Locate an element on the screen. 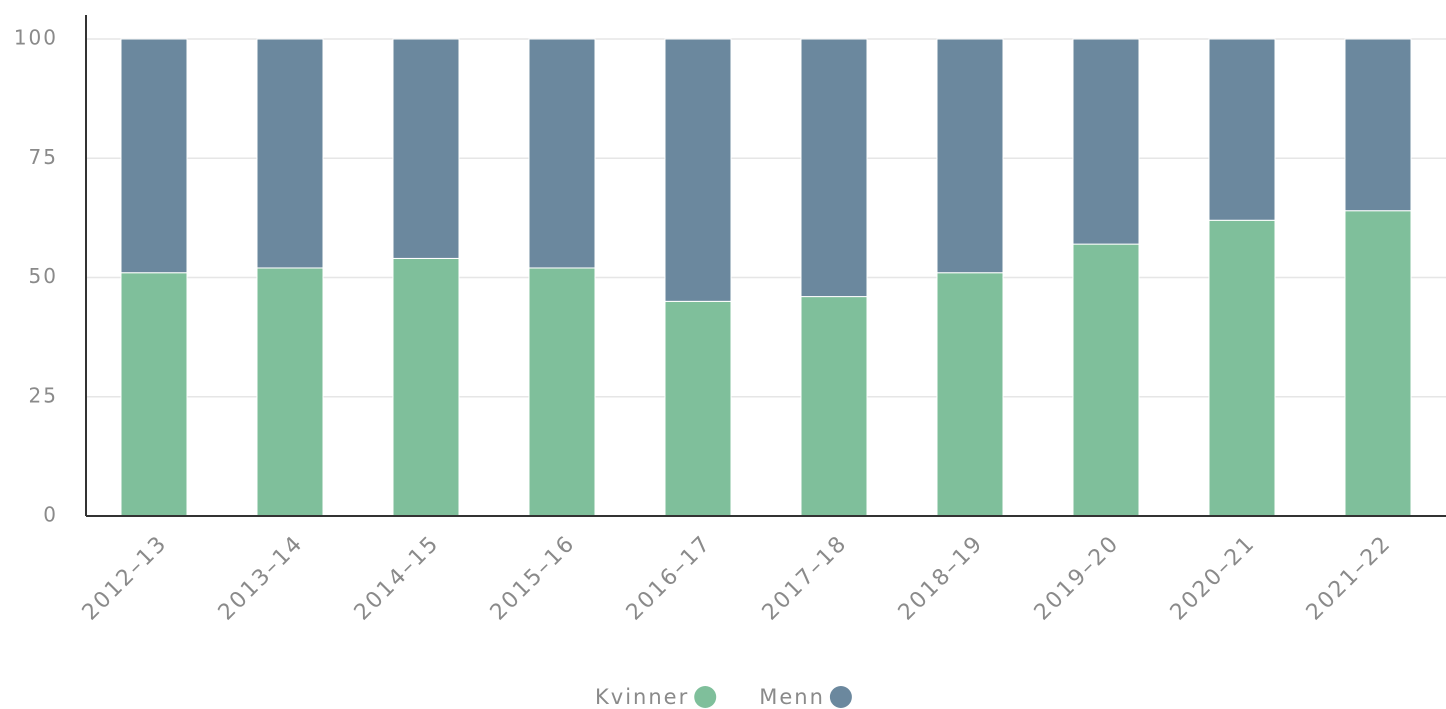 The height and width of the screenshot is (709, 1446). y-tick-label: 0 is located at coordinates (50, 515).